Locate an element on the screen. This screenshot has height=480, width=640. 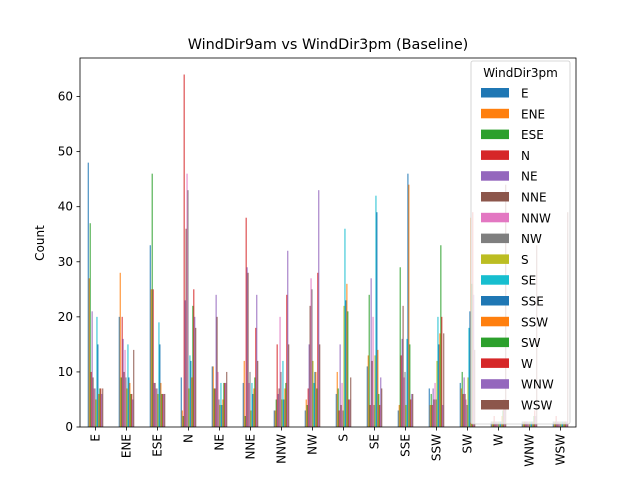
legend-entry: SE is located at coordinates (528, 281).